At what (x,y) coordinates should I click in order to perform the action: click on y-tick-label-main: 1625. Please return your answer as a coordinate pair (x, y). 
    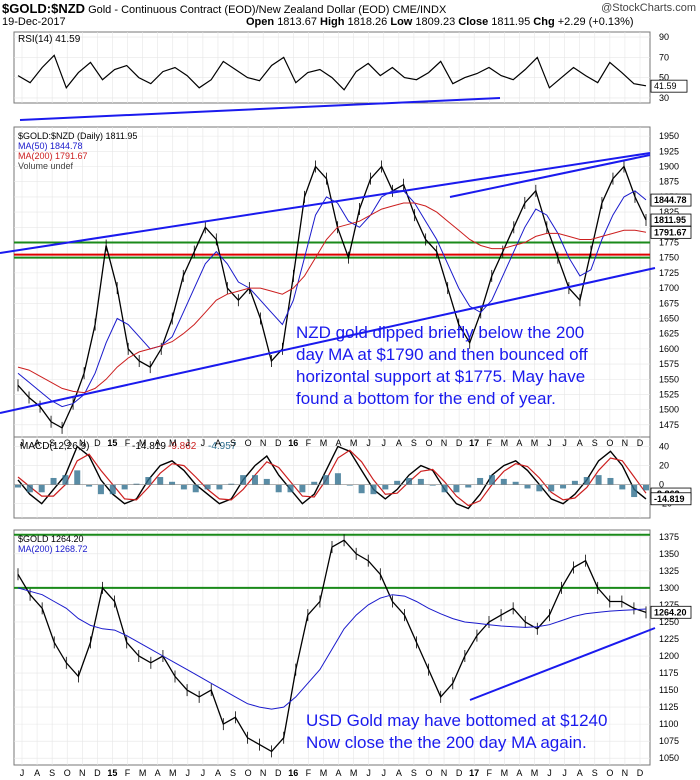
    Looking at the image, I should click on (669, 334).